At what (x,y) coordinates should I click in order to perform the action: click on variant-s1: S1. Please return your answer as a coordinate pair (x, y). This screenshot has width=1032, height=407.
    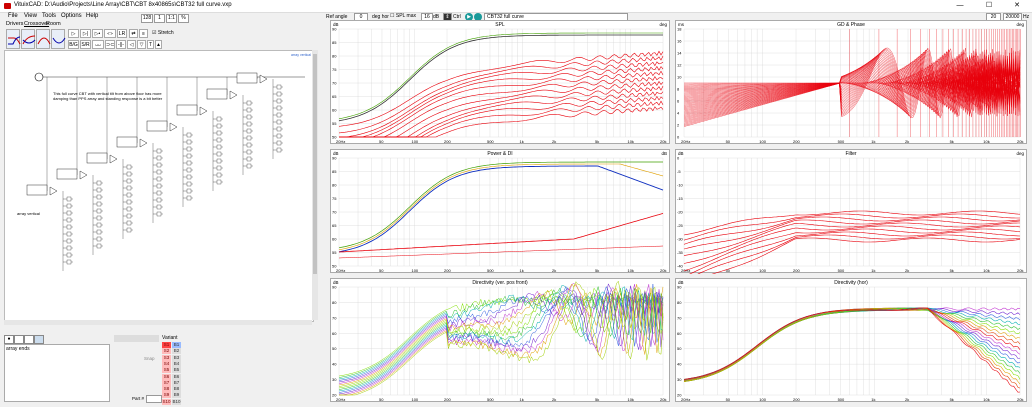
    Looking at the image, I should click on (166, 345).